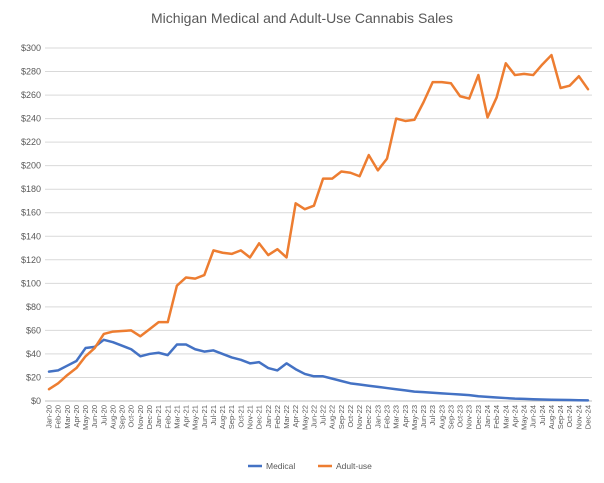 This screenshot has width=604, height=483. Describe the element at coordinates (31, 189) in the screenshot. I see `y-tick-label: $180` at that location.